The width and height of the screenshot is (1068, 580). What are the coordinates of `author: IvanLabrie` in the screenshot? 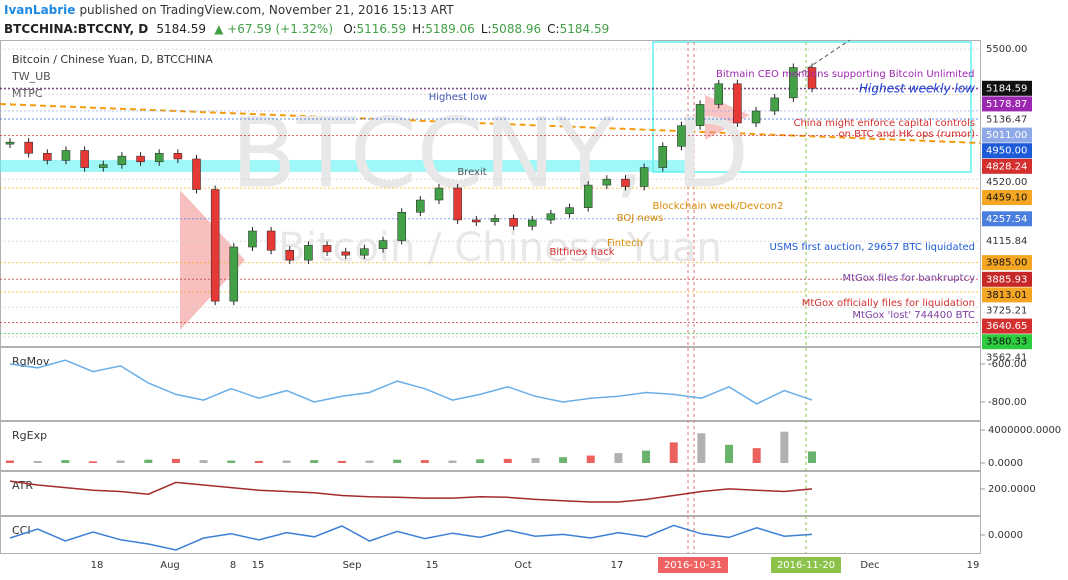 It's located at (39, 10).